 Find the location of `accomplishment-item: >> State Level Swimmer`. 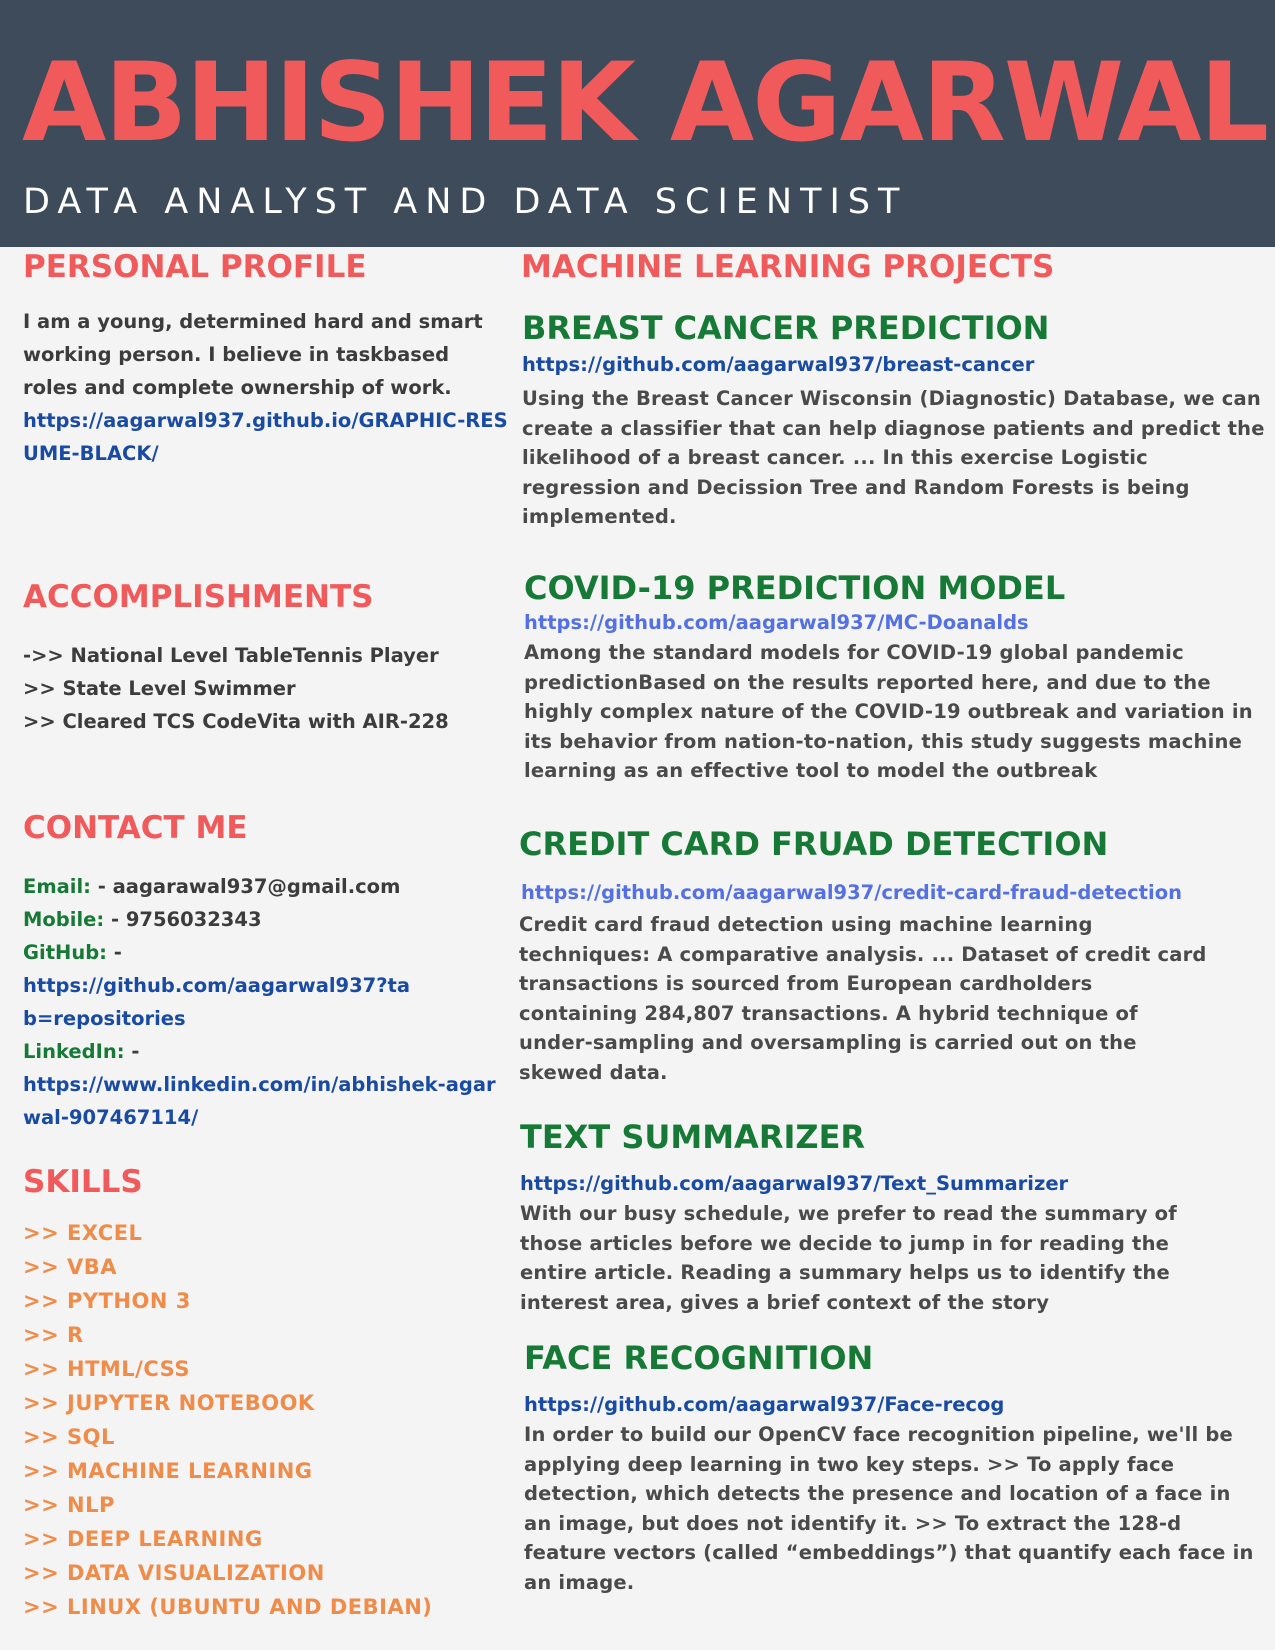

accomplishment-item: >> State Level Swimmer is located at coordinates (159, 688).